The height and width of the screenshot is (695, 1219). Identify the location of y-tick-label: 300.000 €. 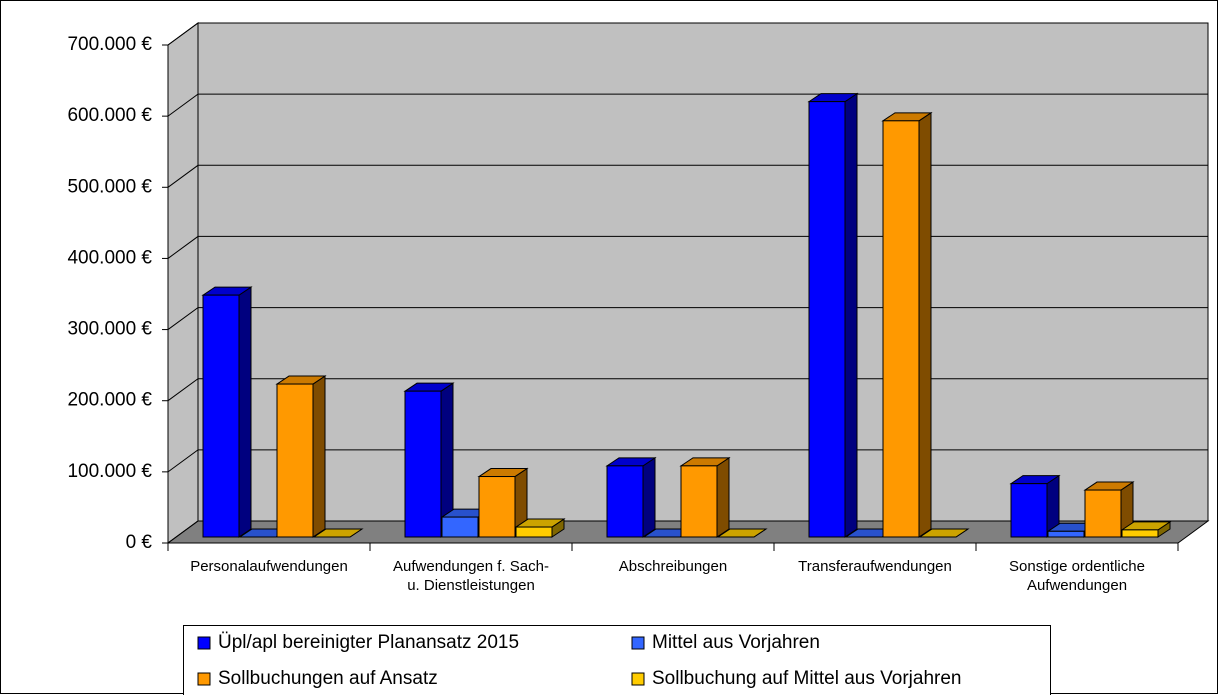
(109, 329).